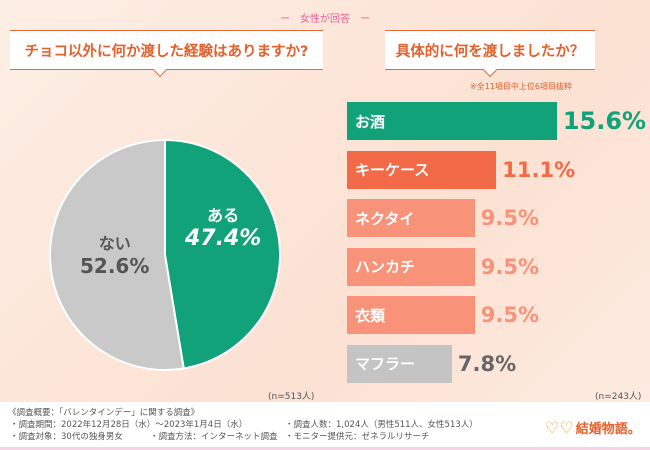  Describe the element at coordinates (385, 218) in the screenshot. I see `bar-label: ネクタイ` at that location.